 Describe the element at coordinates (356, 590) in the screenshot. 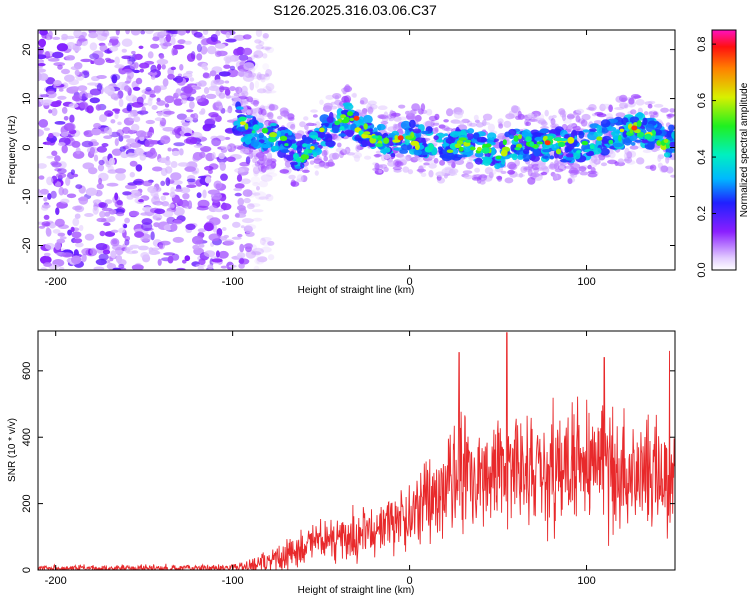

I see `snr-xlabel: Height of straight line (km)` at that location.